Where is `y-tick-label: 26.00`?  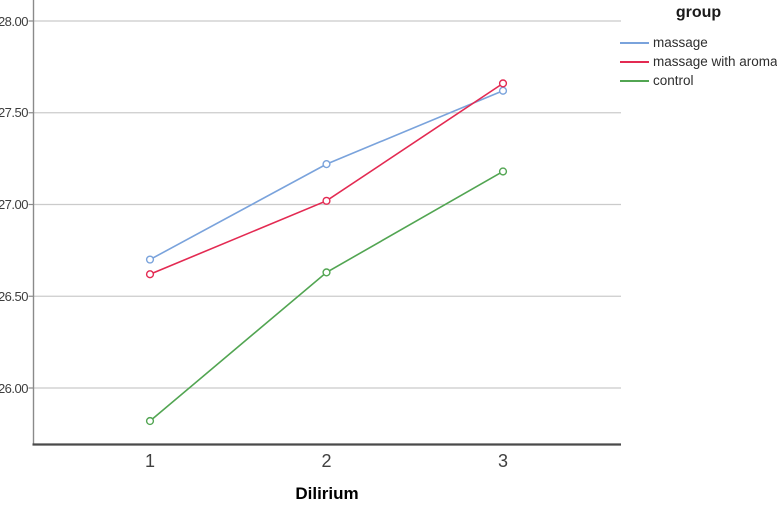
y-tick-label: 26.00 is located at coordinates (14, 388).